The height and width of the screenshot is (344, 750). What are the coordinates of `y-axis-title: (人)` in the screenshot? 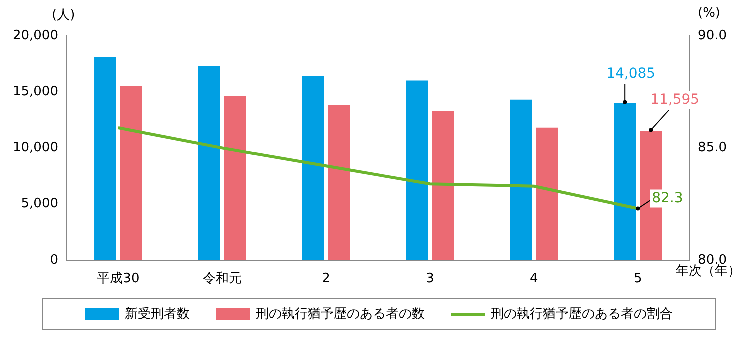 It's located at (64, 15).